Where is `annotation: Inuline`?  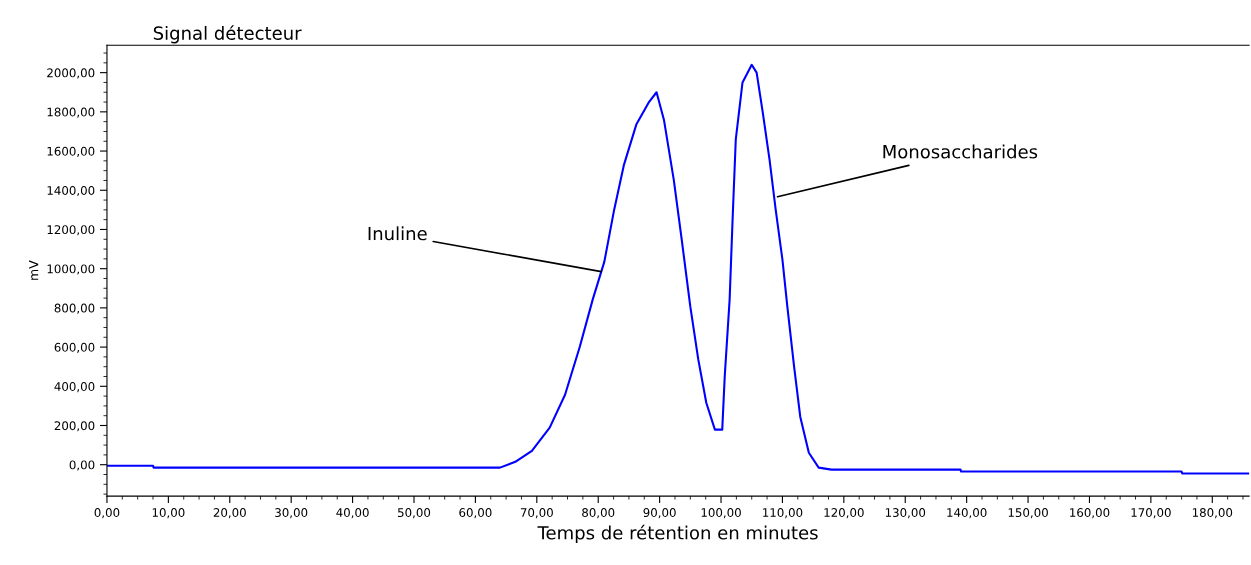
annotation: Inuline is located at coordinates (397, 233).